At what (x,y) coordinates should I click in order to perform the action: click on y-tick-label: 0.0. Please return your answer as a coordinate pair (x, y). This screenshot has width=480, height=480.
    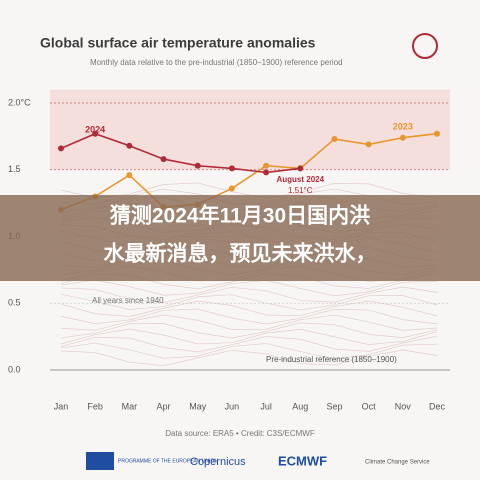
    Looking at the image, I should click on (14, 369).